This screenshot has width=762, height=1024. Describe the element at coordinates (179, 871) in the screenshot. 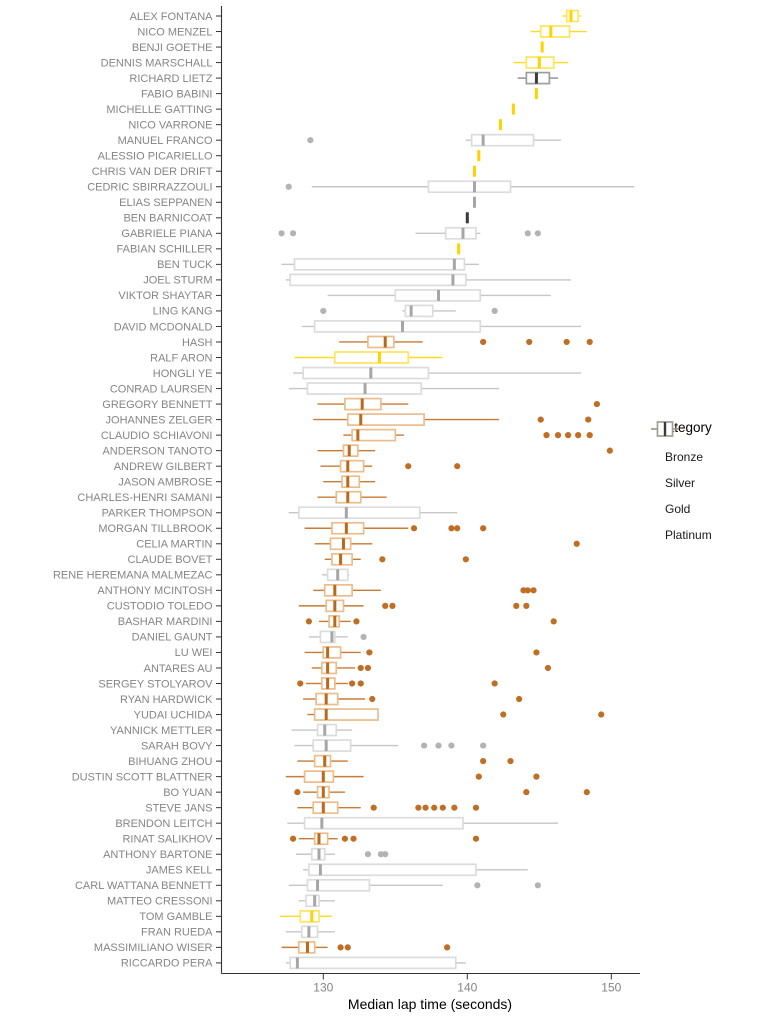

I see `y-axis-label: JAMES KELL` at that location.